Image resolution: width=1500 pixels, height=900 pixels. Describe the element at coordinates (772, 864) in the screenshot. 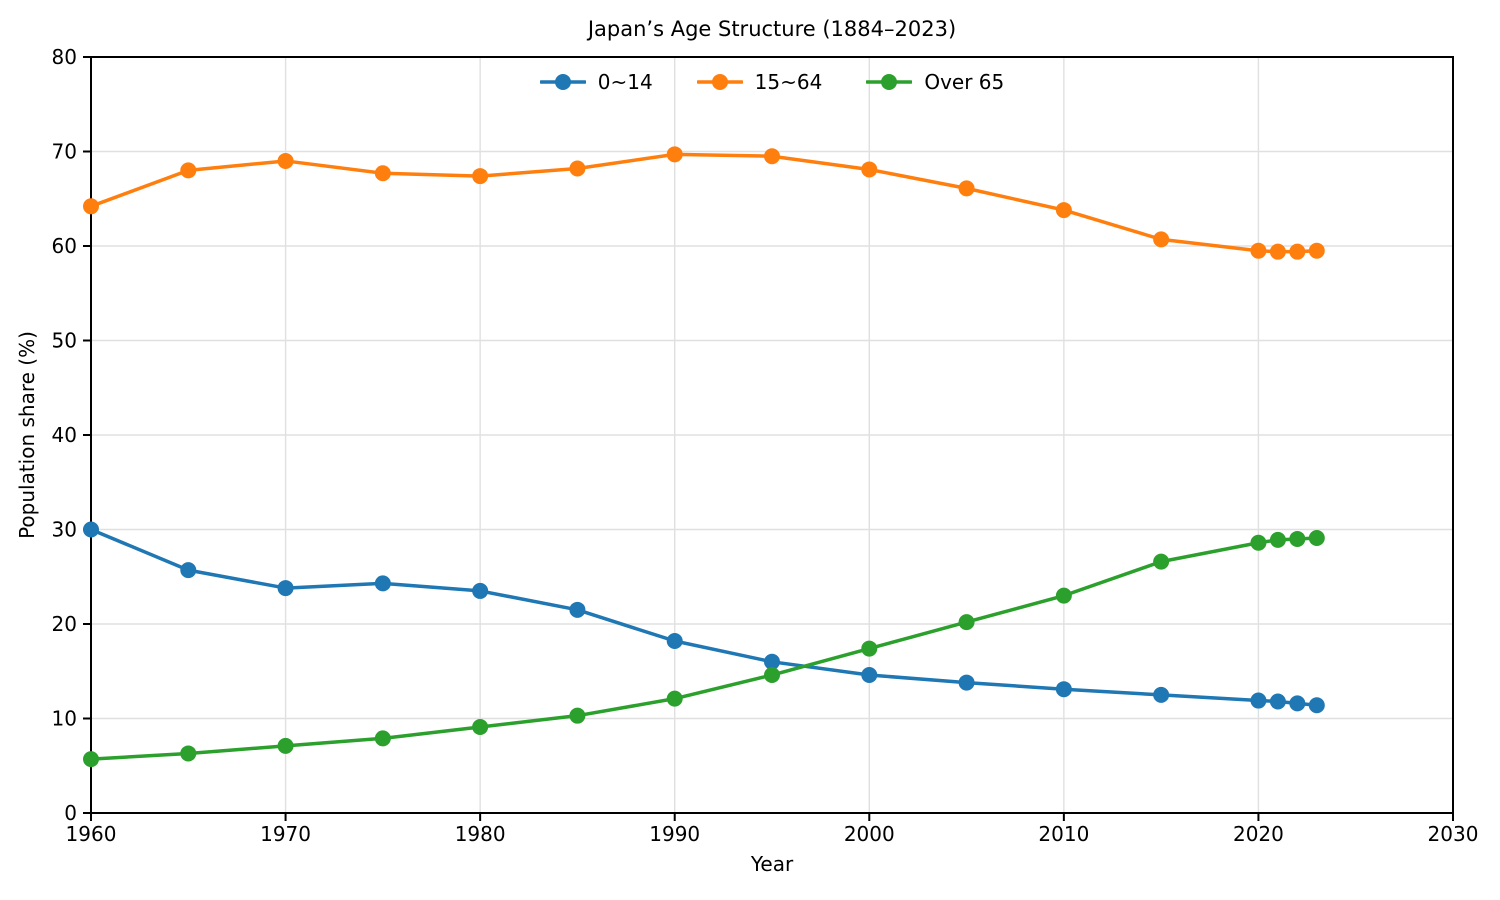

I see `x-axis-label: Year` at that location.